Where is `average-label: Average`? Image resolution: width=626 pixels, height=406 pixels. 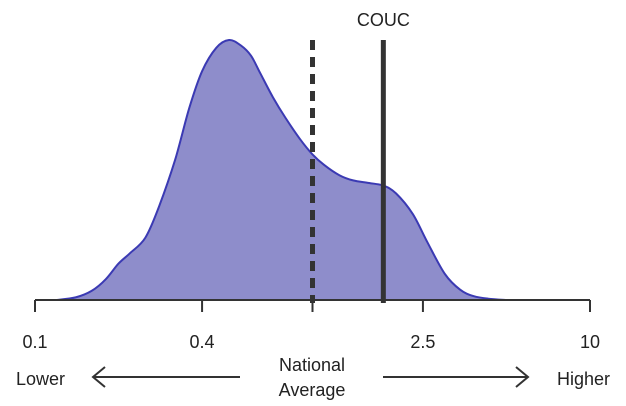
average-label: Average is located at coordinates (312, 390).